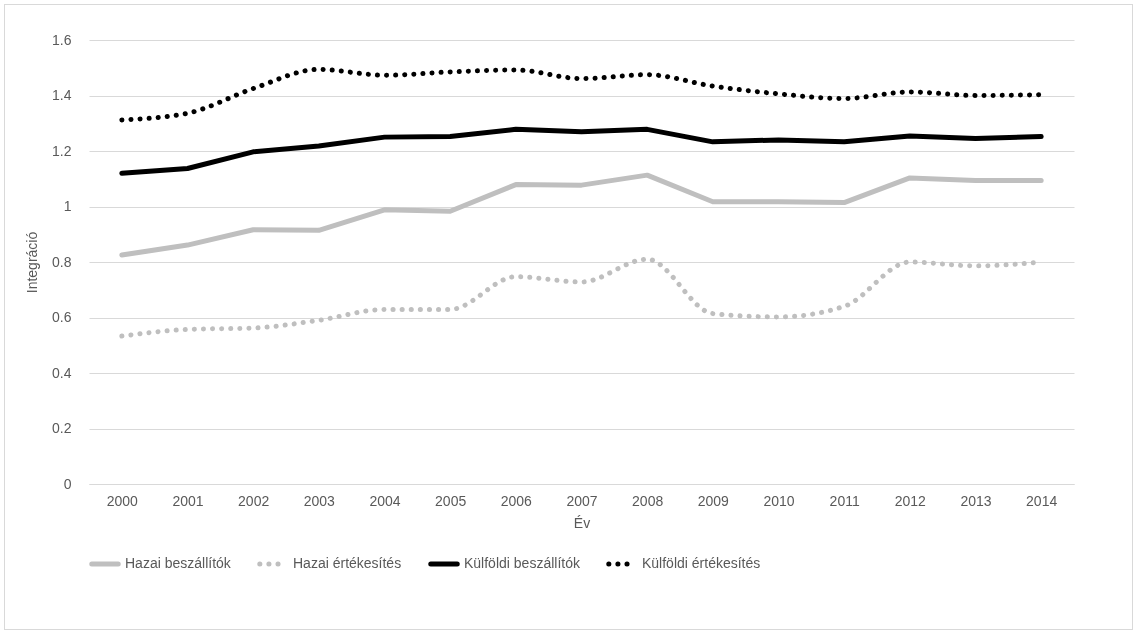  I want to click on y-tick-label: 0.2, so click(62, 428).